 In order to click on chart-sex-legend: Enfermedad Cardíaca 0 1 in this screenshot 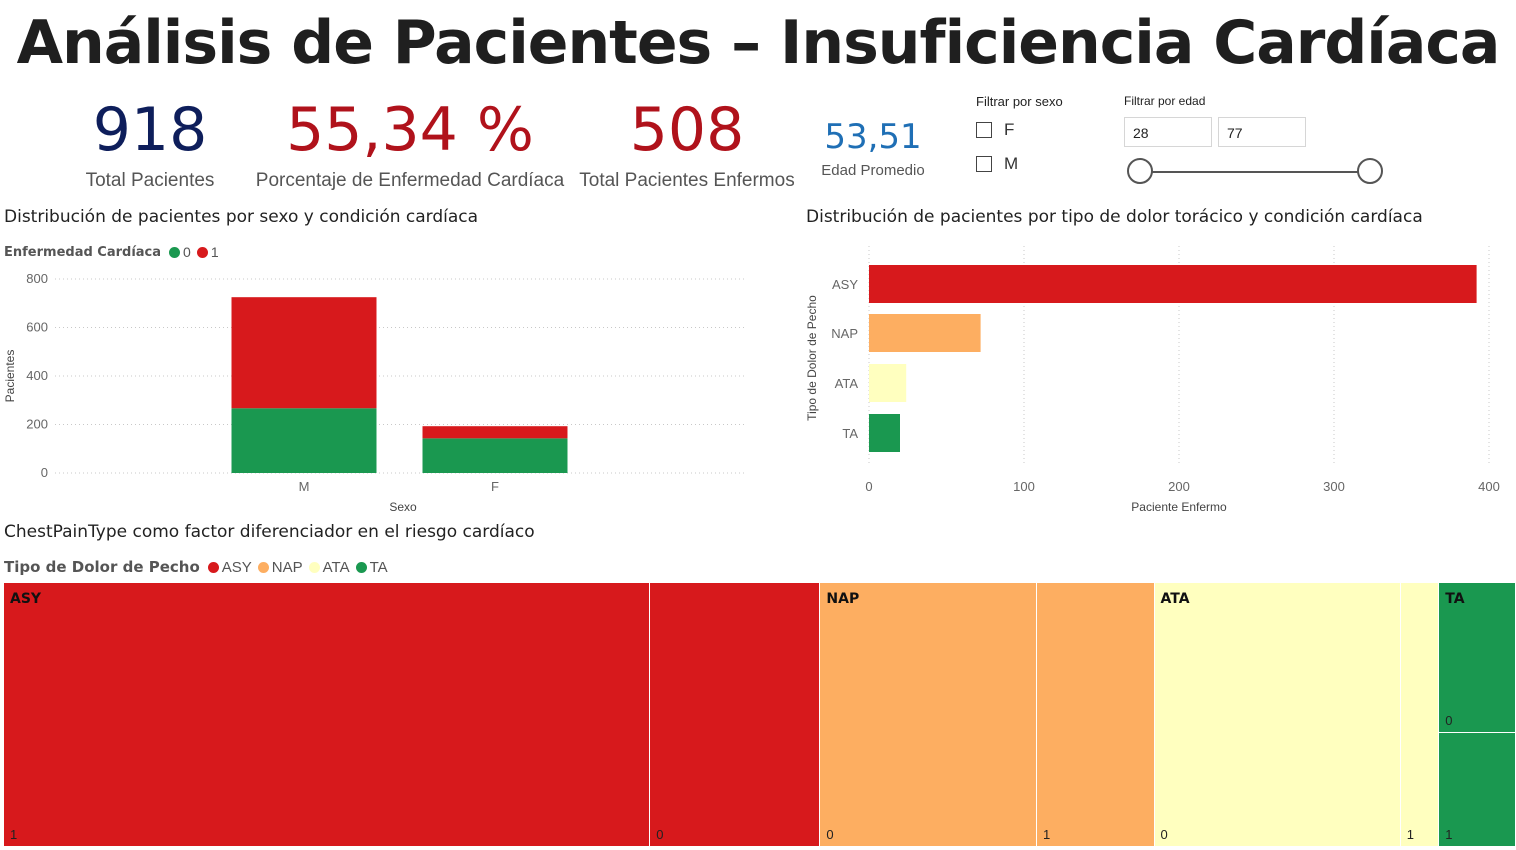, I will do `click(114, 252)`.